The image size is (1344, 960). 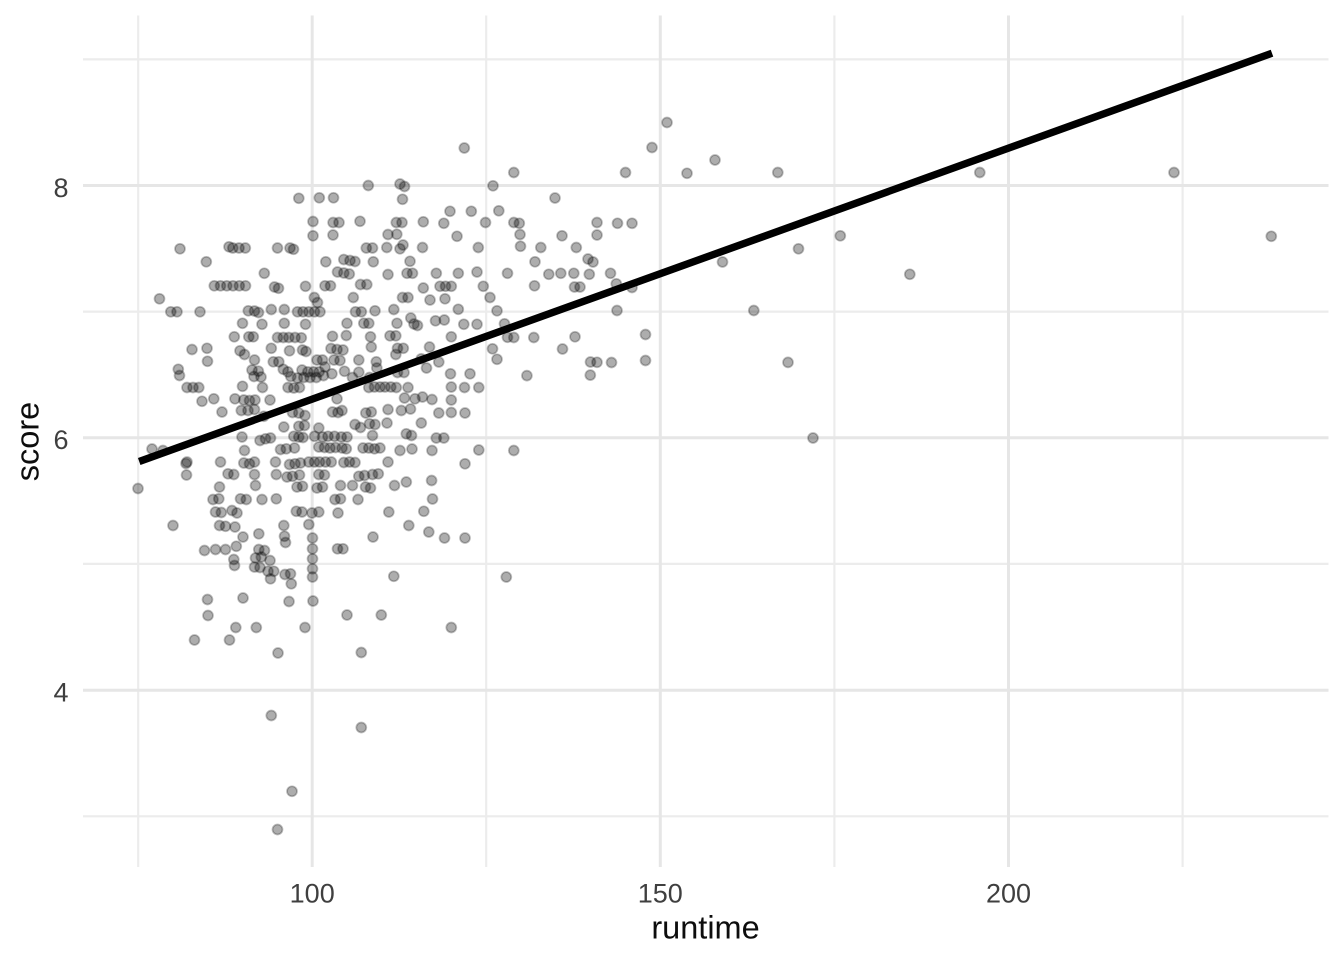 I want to click on svg-text: 200, so click(x=1008, y=894).